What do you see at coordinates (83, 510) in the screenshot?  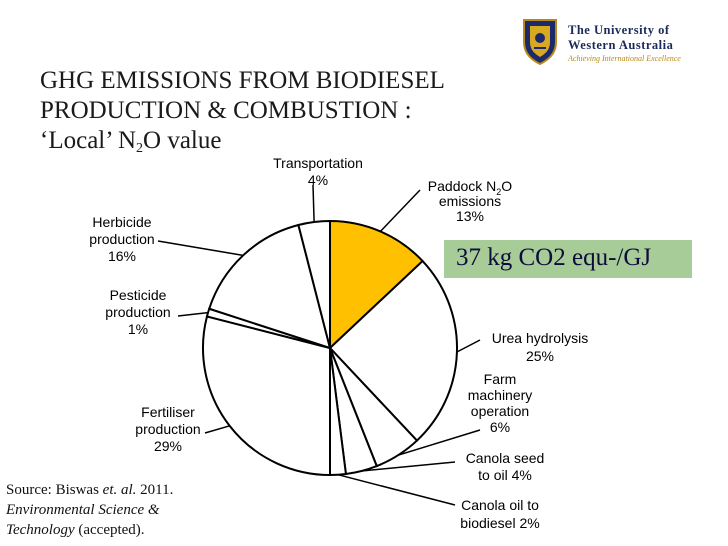 I see `source-line-2-italic: Environmental Science &` at bounding box center [83, 510].